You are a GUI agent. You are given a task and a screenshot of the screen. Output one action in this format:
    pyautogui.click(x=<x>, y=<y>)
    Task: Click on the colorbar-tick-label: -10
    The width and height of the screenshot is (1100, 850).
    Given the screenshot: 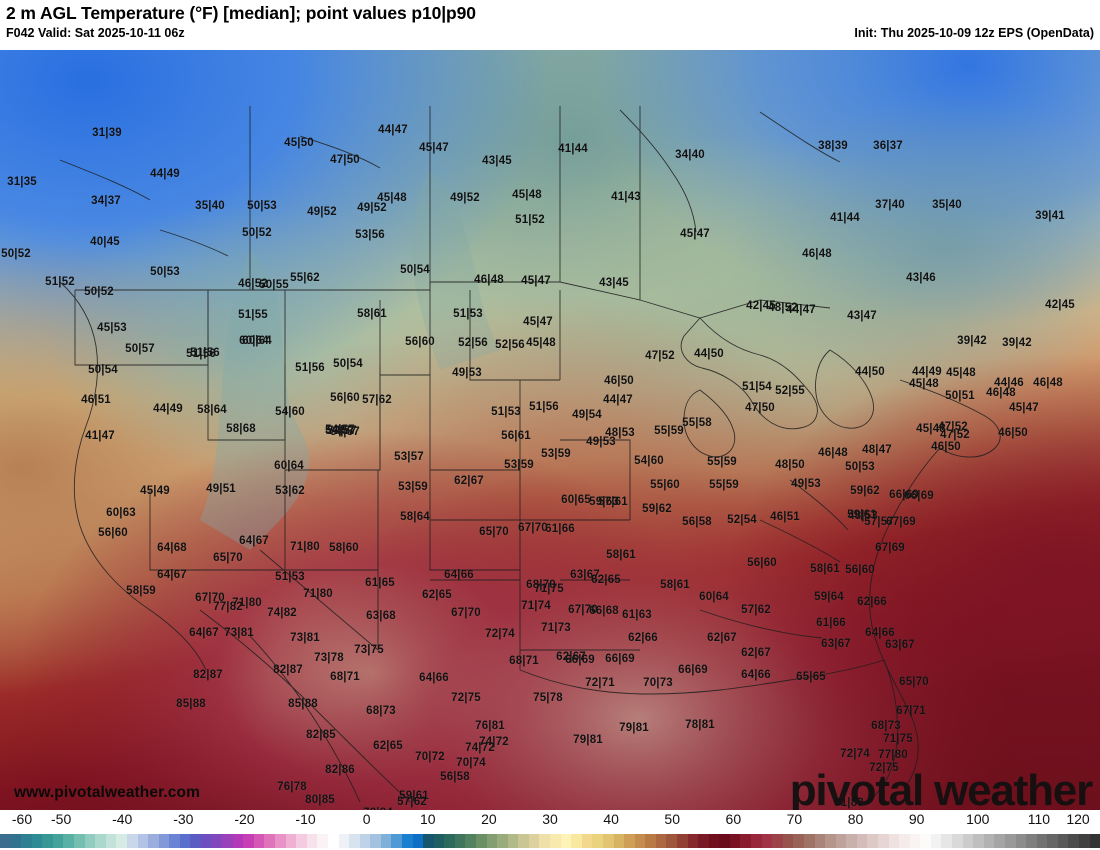 What is the action you would take?
    pyautogui.click(x=305, y=819)
    